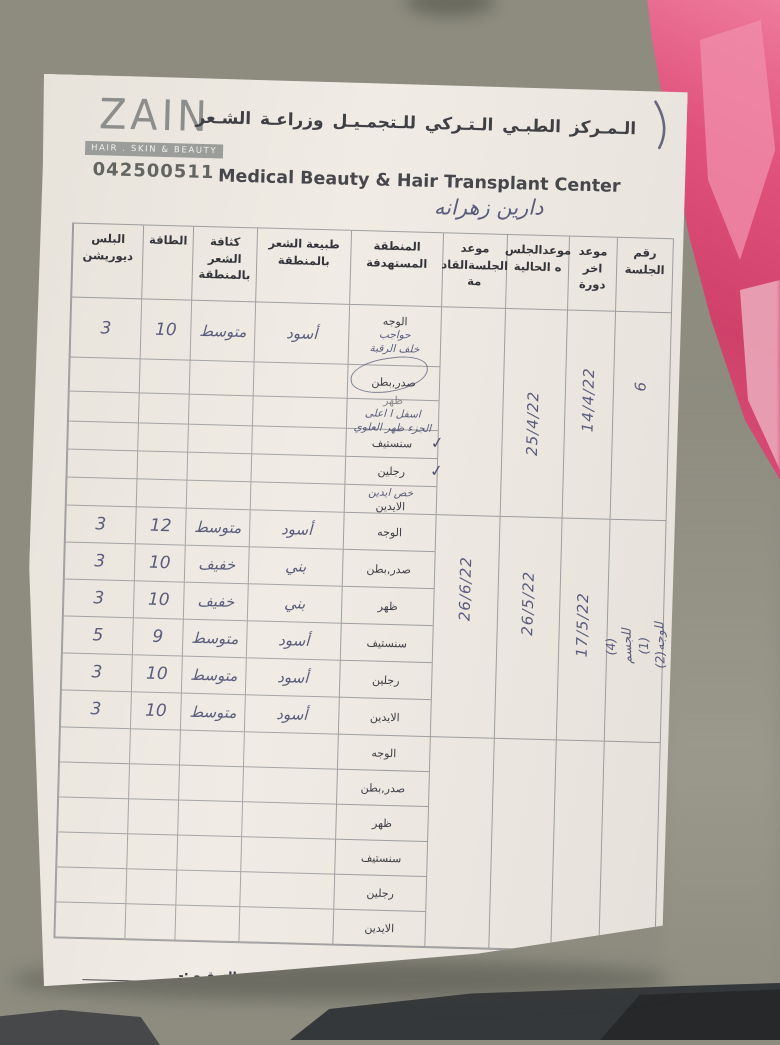 The width and height of the screenshot is (780, 1045). I want to click on target-area-cell: ظهر اسفل ا اعلى الجزء ظهر العلوي, so click(392, 415).